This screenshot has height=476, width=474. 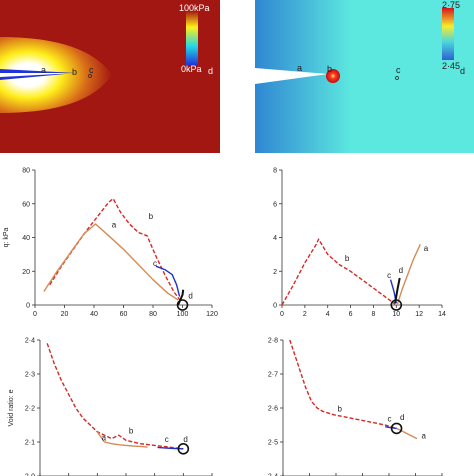 What do you see at coordinates (90, 76) in the screenshot?
I see `pressure-point-marker-c` at bounding box center [90, 76].